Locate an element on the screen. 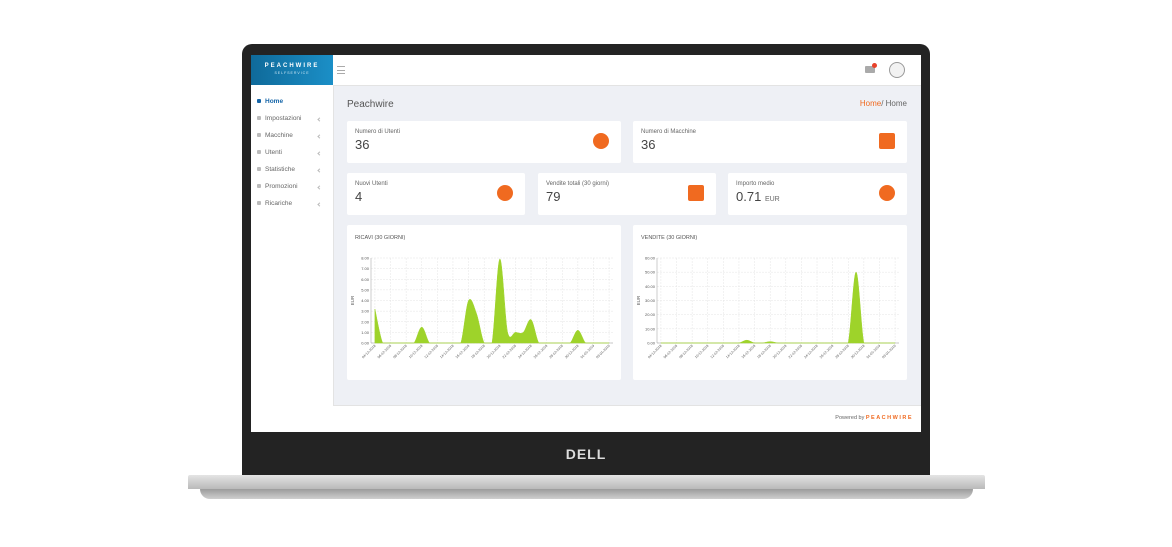 The height and width of the screenshot is (547, 1172). stat-value: 0.71 EUR is located at coordinates (758, 196).